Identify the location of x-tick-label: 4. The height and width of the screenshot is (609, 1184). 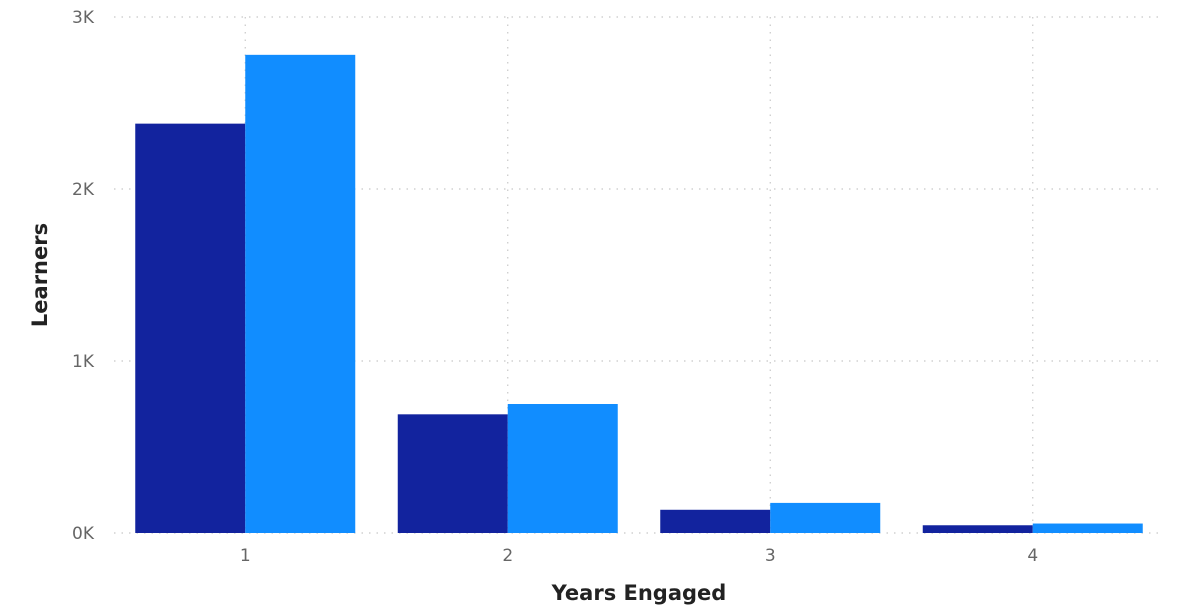
(1032, 556).